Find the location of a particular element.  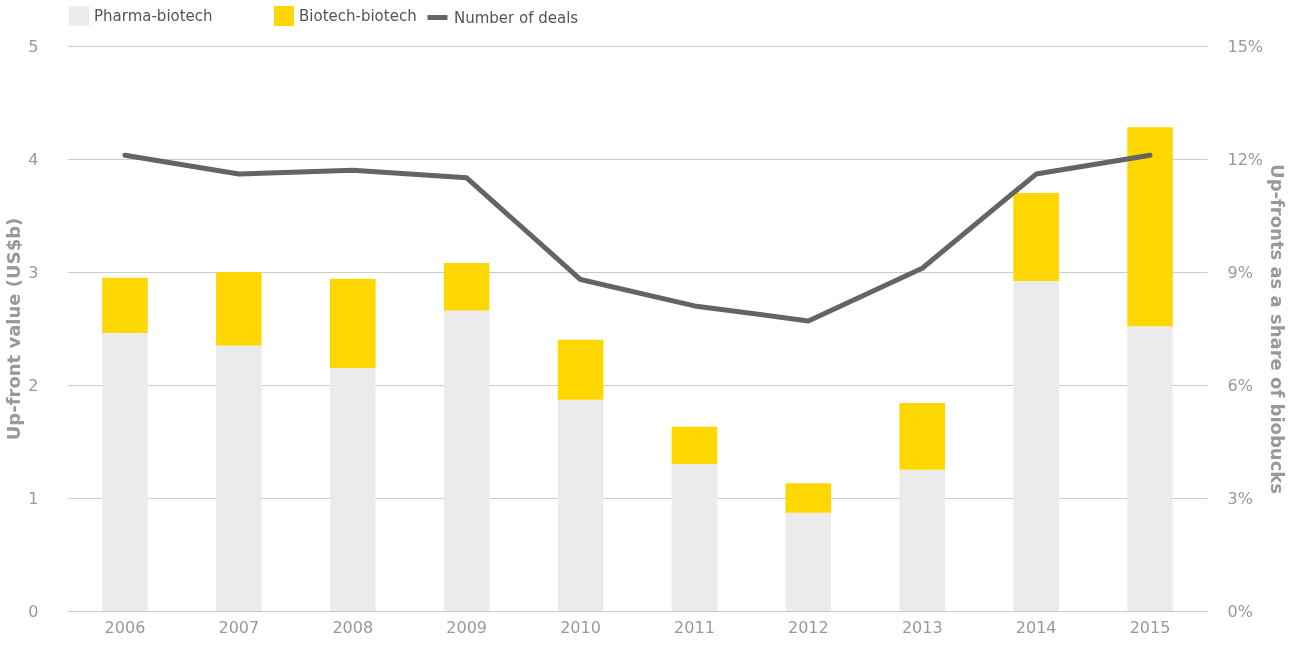

y-tick-label: 5 is located at coordinates (33, 46).